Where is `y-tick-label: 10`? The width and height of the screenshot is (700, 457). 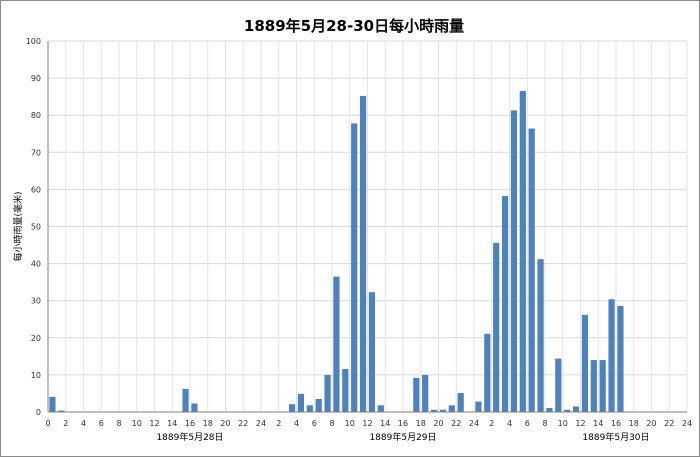 y-tick-label: 10 is located at coordinates (36, 375).